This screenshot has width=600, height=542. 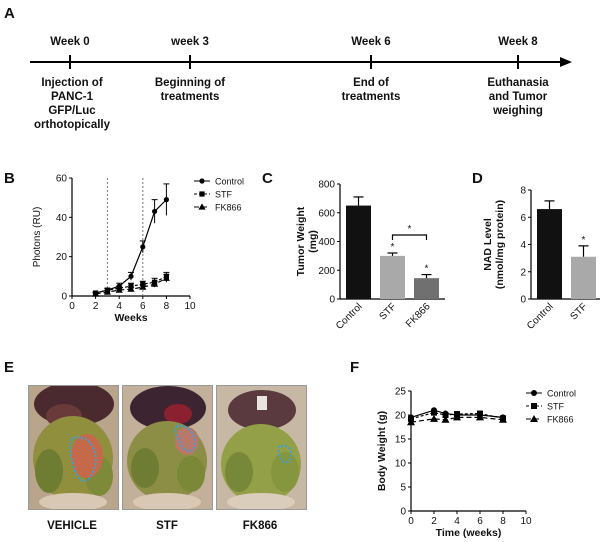 I want to click on timeline-event-text: weighing, so click(x=517, y=111).